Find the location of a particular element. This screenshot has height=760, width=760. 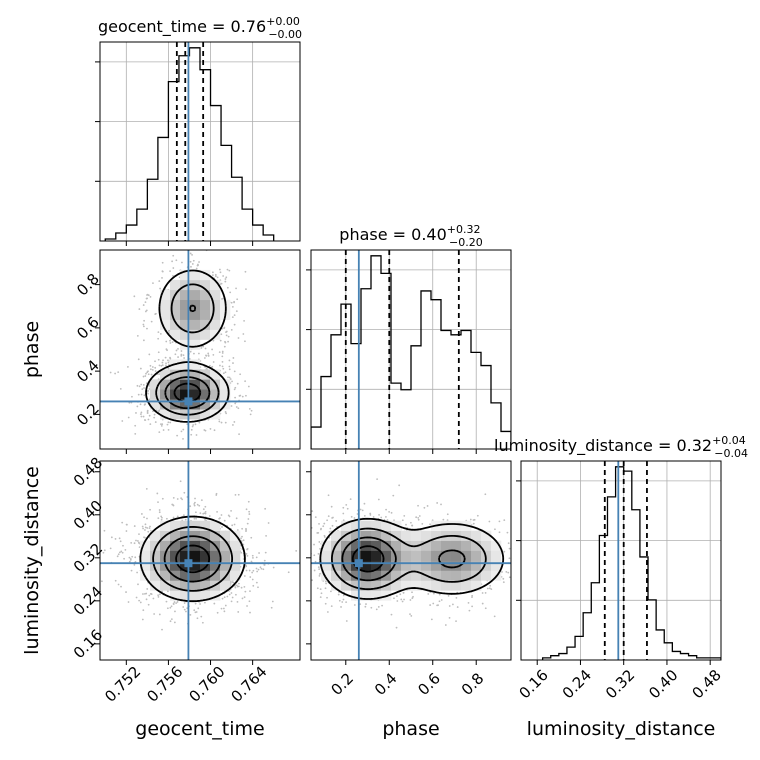

scatter-panel-phase-luminosity_distance is located at coordinates (409, 562).